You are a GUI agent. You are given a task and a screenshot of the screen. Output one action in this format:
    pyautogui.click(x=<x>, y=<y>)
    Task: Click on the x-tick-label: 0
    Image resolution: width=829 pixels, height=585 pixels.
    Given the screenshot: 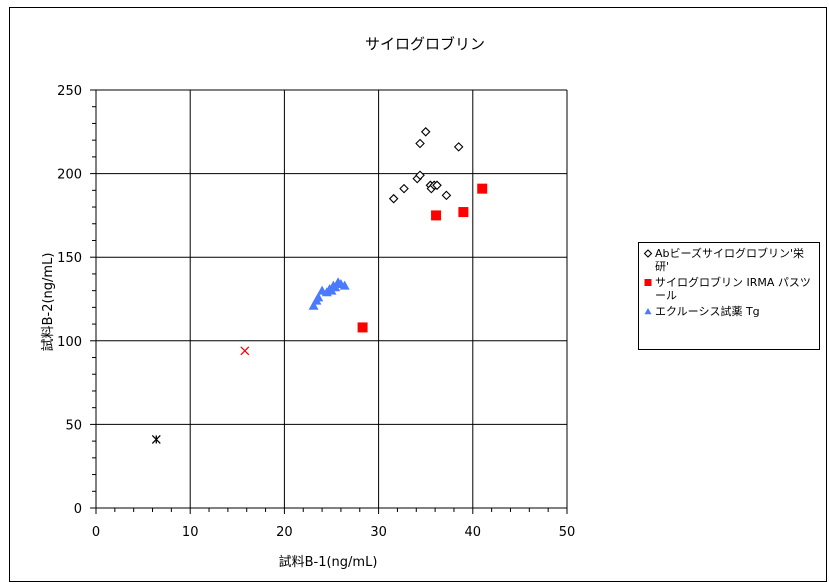 What is the action you would take?
    pyautogui.click(x=96, y=532)
    